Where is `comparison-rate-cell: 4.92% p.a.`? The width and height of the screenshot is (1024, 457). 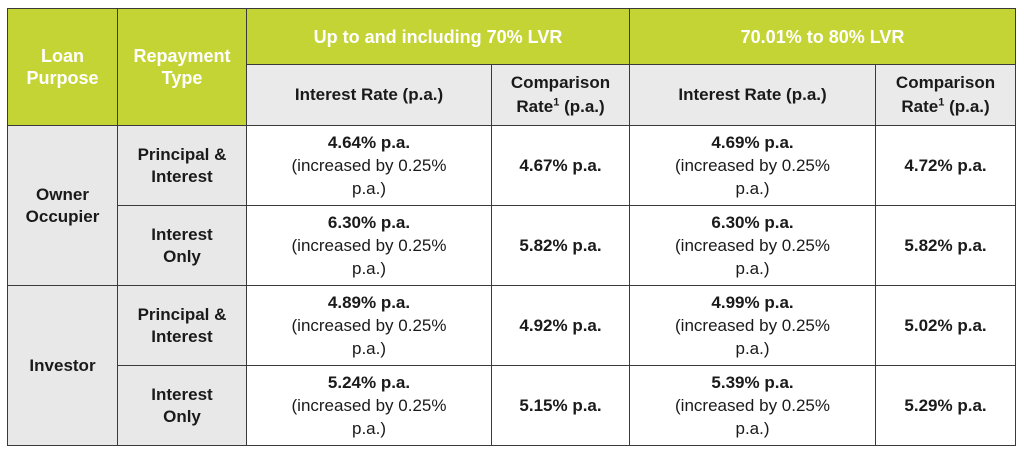
comparison-rate-cell: 4.92% p.a. is located at coordinates (560, 325).